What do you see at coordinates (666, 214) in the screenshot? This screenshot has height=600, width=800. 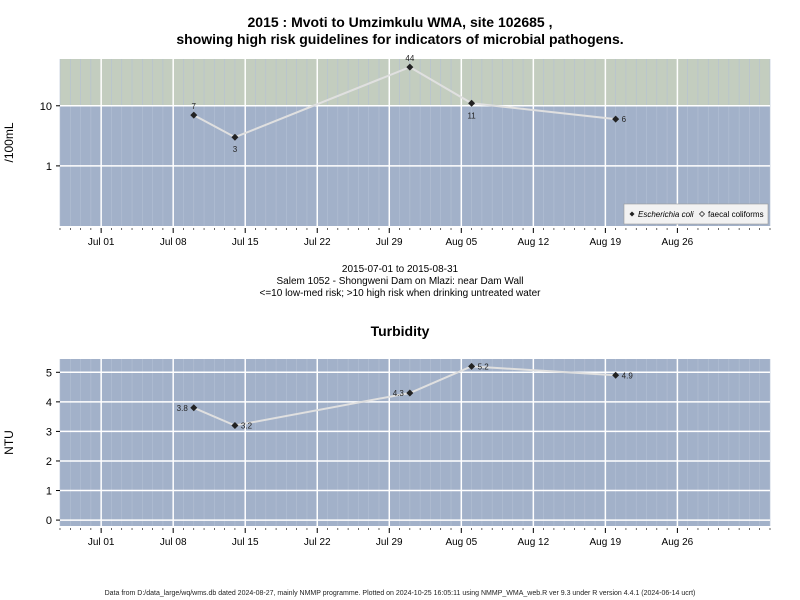 I see `legend-label-ecoli: Escherichia coli` at bounding box center [666, 214].